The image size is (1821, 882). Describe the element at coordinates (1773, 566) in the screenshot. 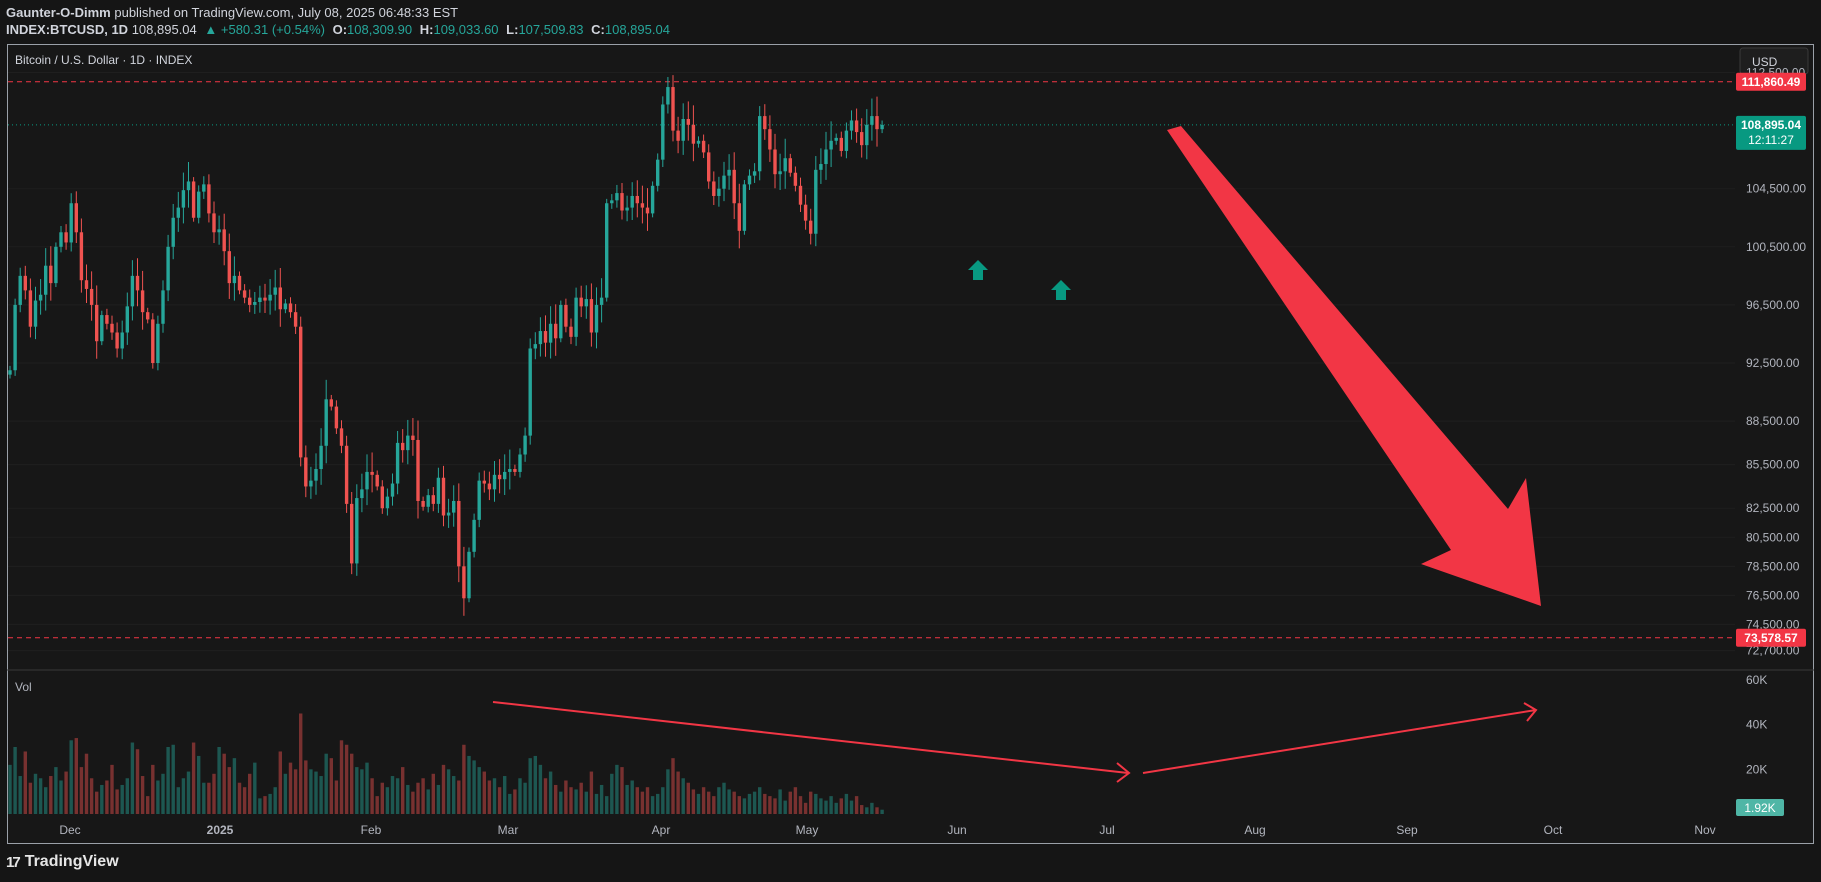

I see `price-tick-label: 78,500.00` at that location.